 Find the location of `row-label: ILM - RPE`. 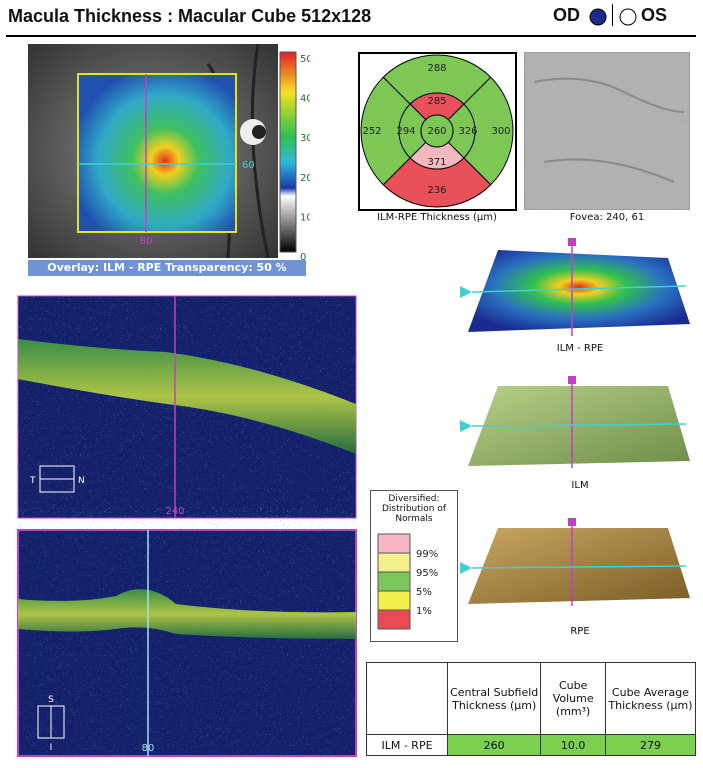

row-label: ILM - RPE is located at coordinates (407, 745).